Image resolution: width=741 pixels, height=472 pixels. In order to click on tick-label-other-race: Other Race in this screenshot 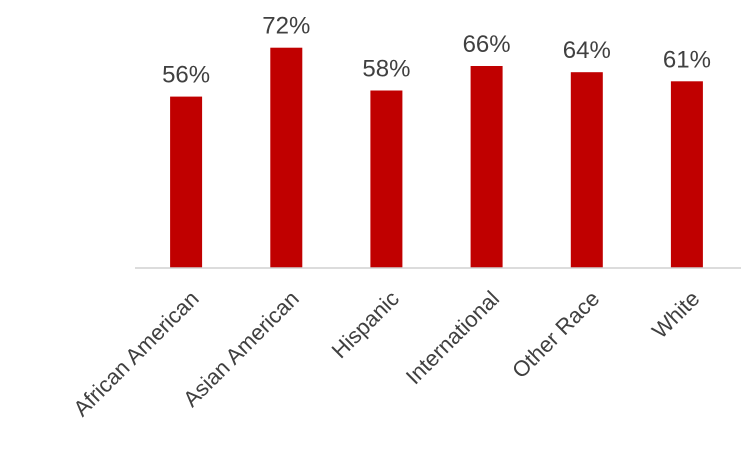, I will do `click(555, 334)`.